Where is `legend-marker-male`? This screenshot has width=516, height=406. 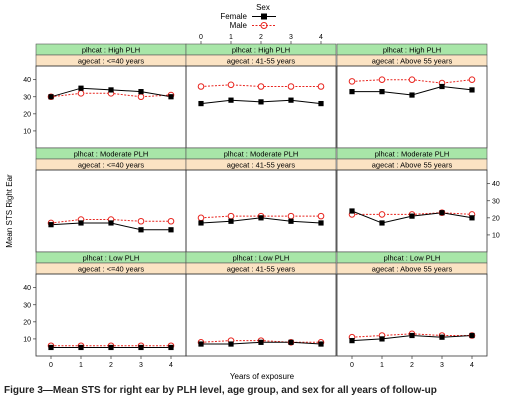
legend-marker-male is located at coordinates (264, 25).